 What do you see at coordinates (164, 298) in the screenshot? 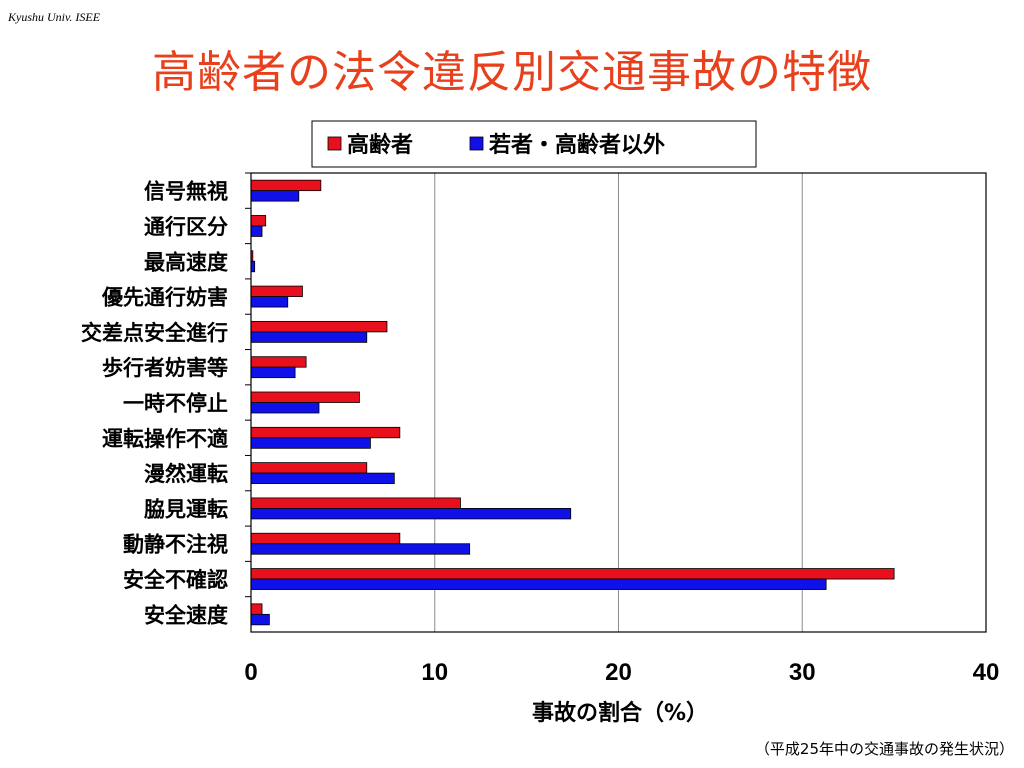
I see `category-label: 優先通行妨害` at bounding box center [164, 298].